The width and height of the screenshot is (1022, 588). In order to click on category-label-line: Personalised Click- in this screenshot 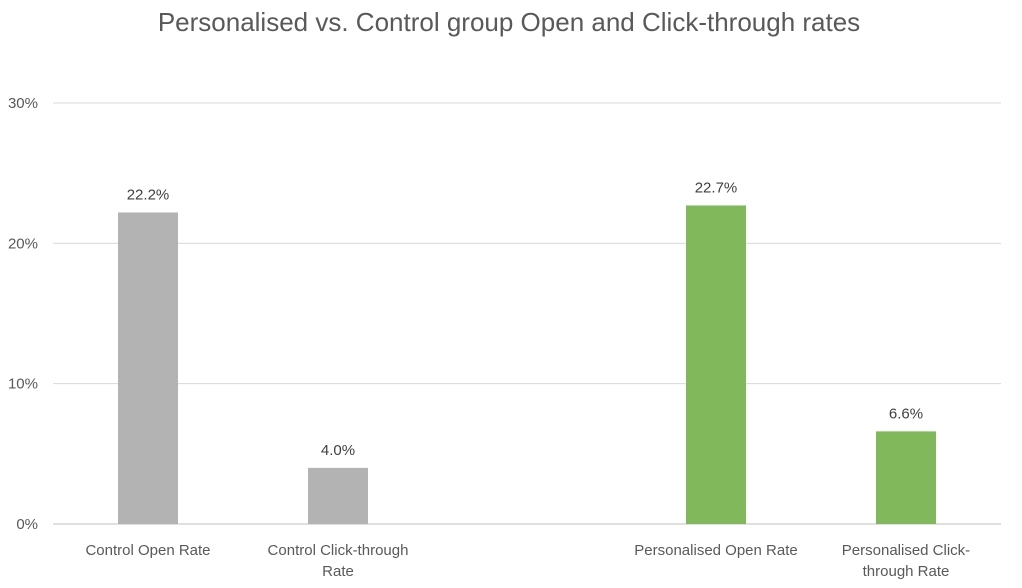, I will do `click(906, 550)`.